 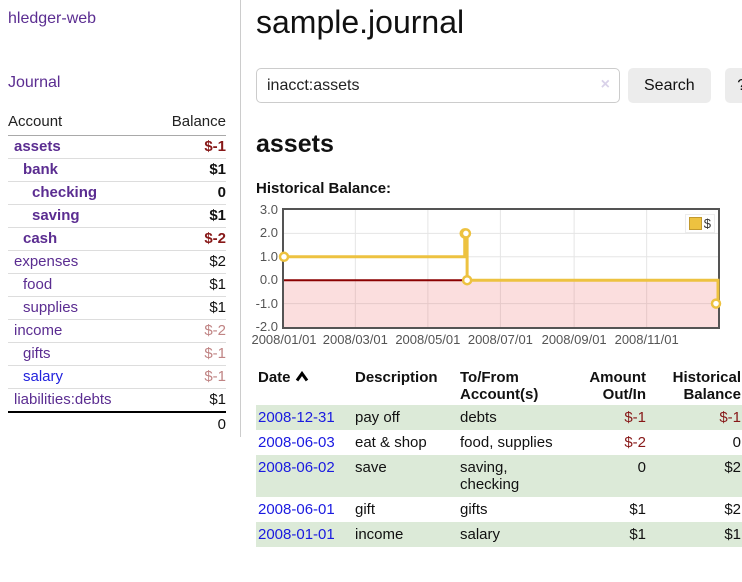 What do you see at coordinates (377, 417) in the screenshot?
I see `transaction-description: pay off` at bounding box center [377, 417].